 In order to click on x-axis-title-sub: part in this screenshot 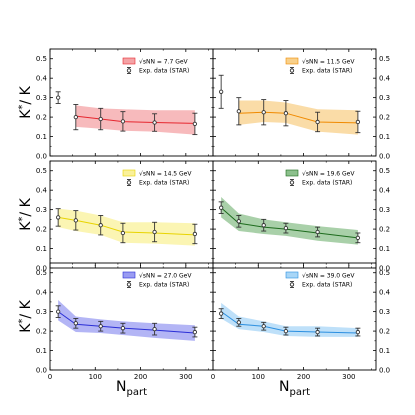, I will do `click(136, 392)`.